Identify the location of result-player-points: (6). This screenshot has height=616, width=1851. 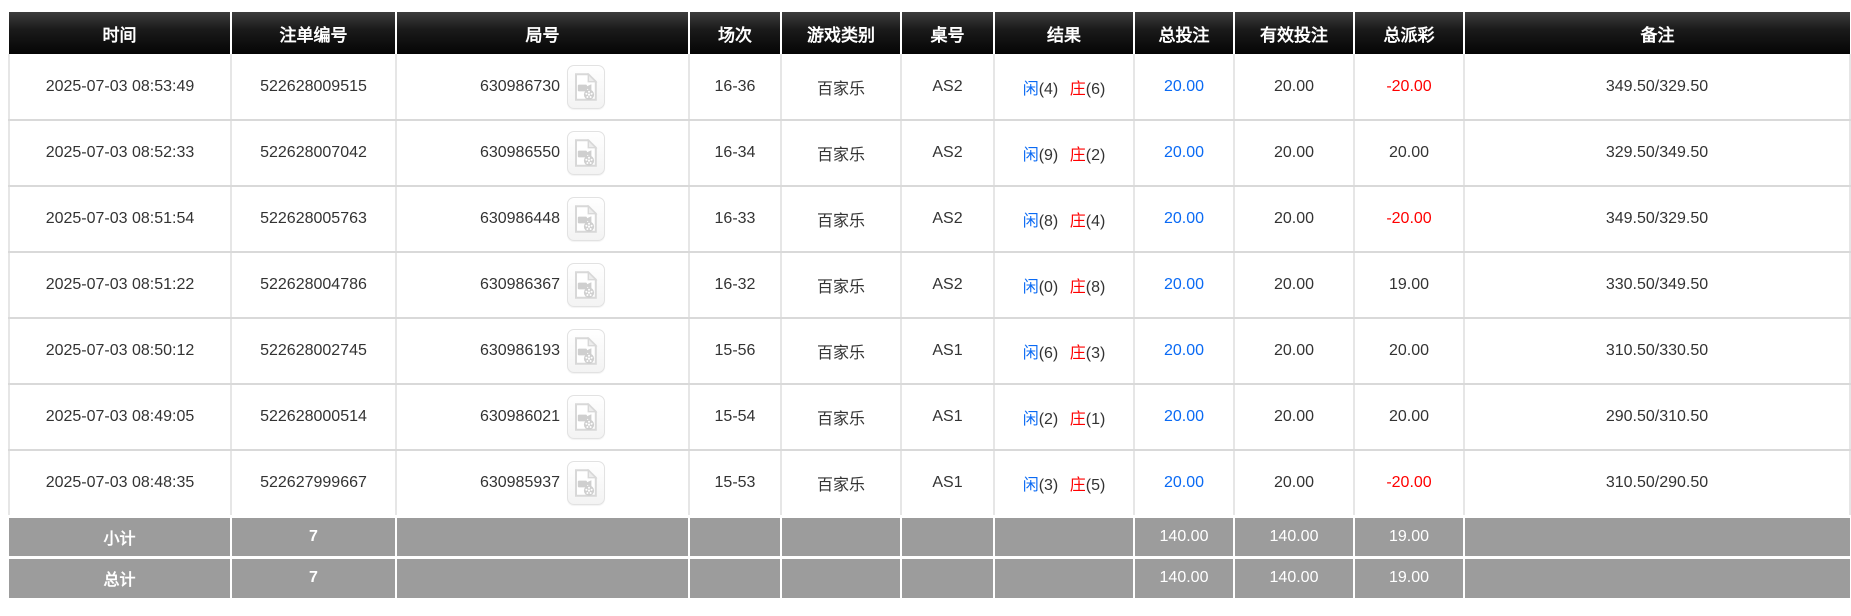
(1048, 353).